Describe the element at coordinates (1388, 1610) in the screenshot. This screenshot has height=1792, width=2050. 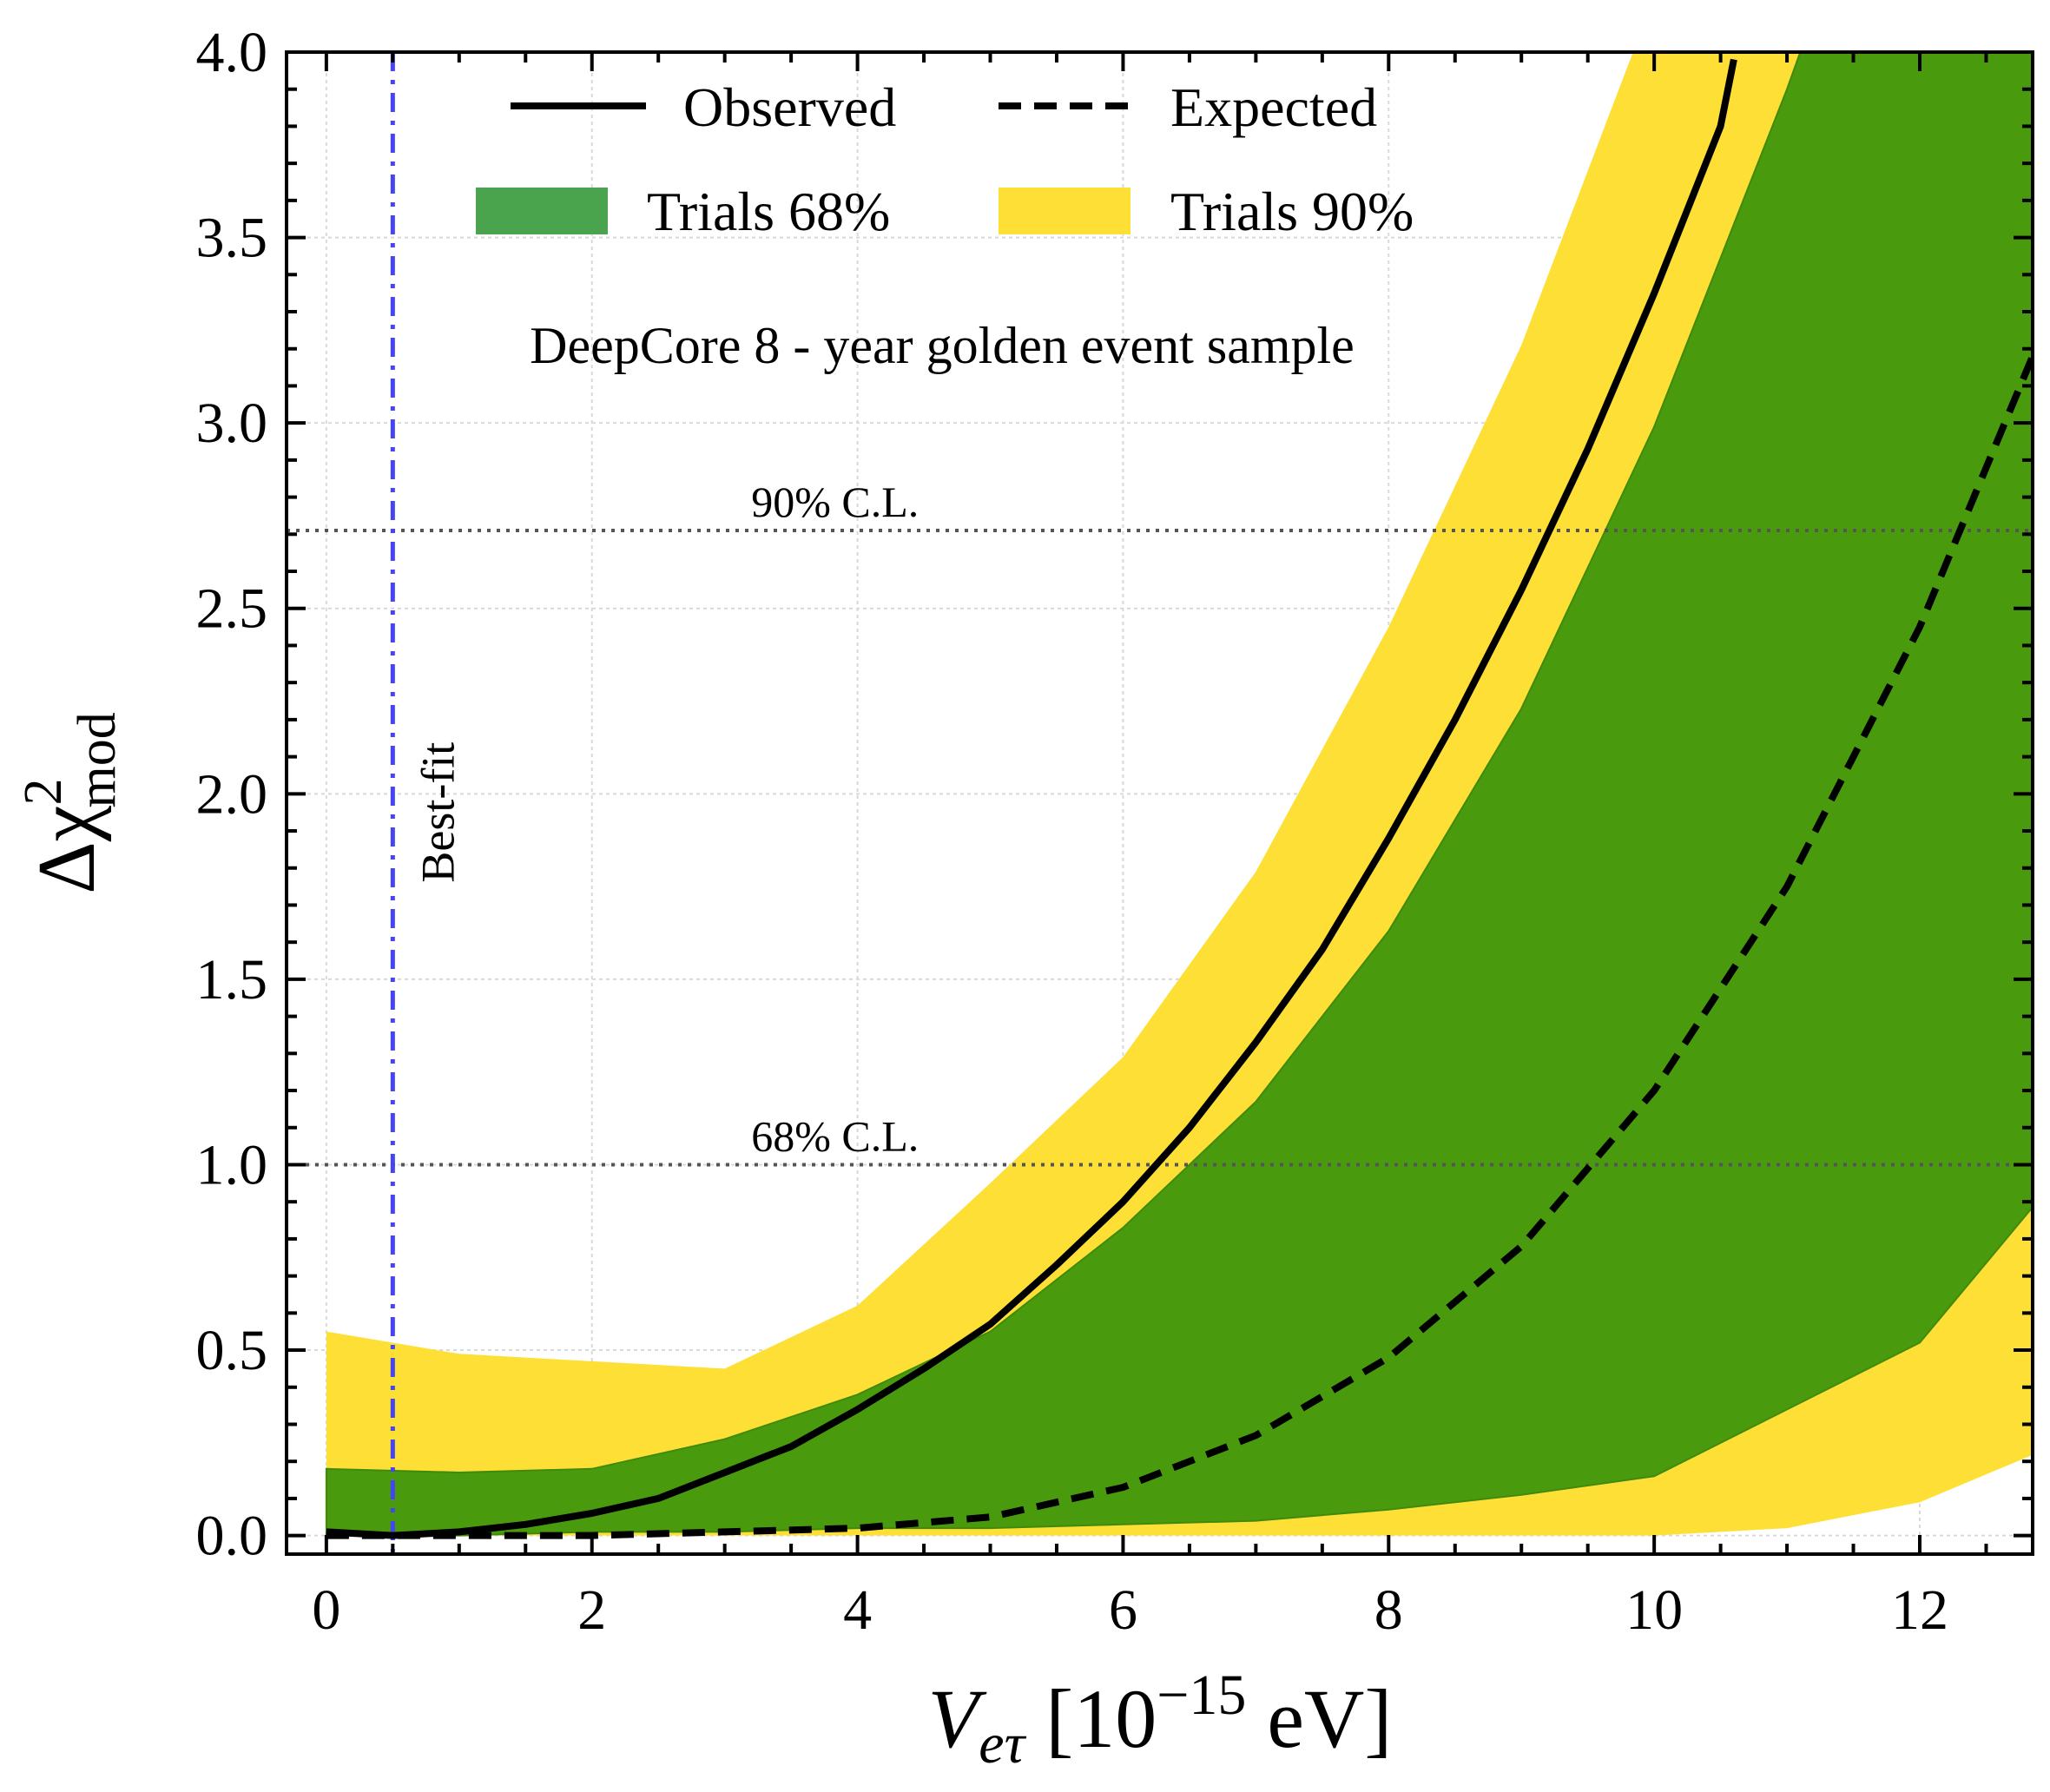
I see `x-tick-label: 8` at that location.